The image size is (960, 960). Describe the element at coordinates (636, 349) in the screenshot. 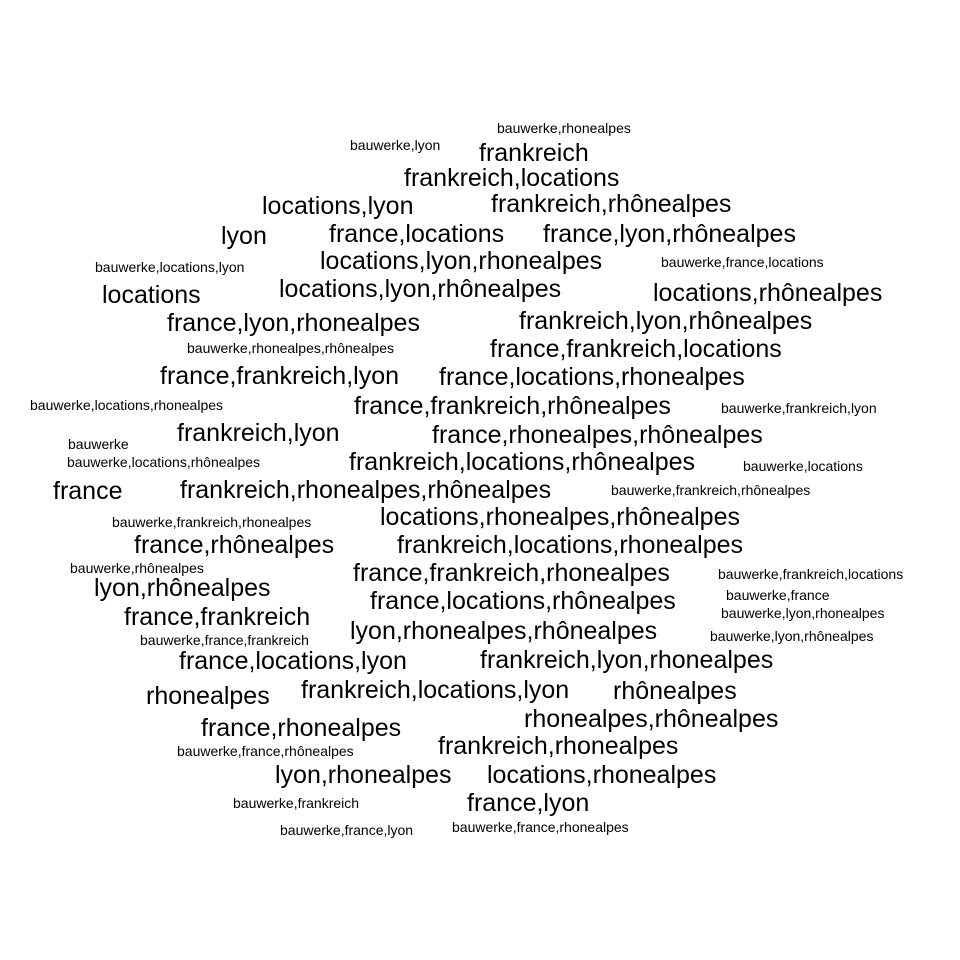

I see `cloud-word: france,frankreich,locations` at that location.